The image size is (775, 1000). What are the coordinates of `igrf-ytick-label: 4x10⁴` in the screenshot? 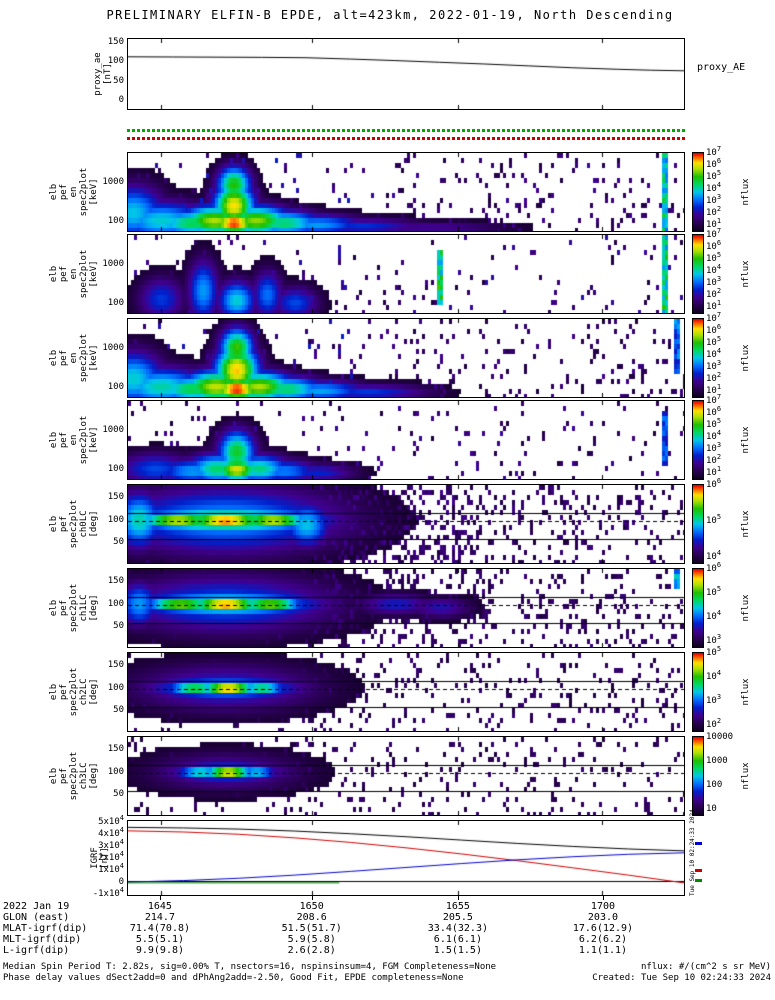 It's located at (111, 833).